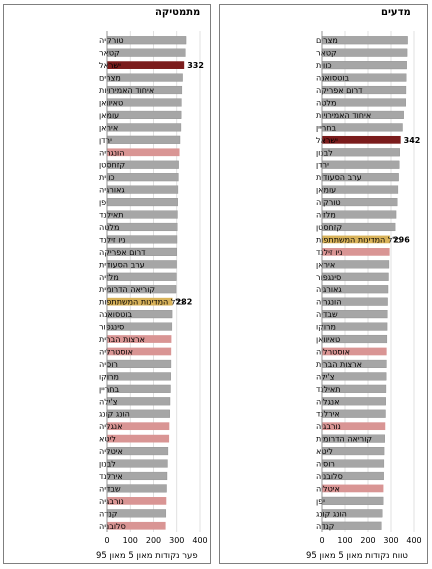 Image resolution: width=432 pixels, height=569 pixels. What do you see at coordinates (106, 540) in the screenshot?
I see `math-x-tick-label: 0` at bounding box center [106, 540].